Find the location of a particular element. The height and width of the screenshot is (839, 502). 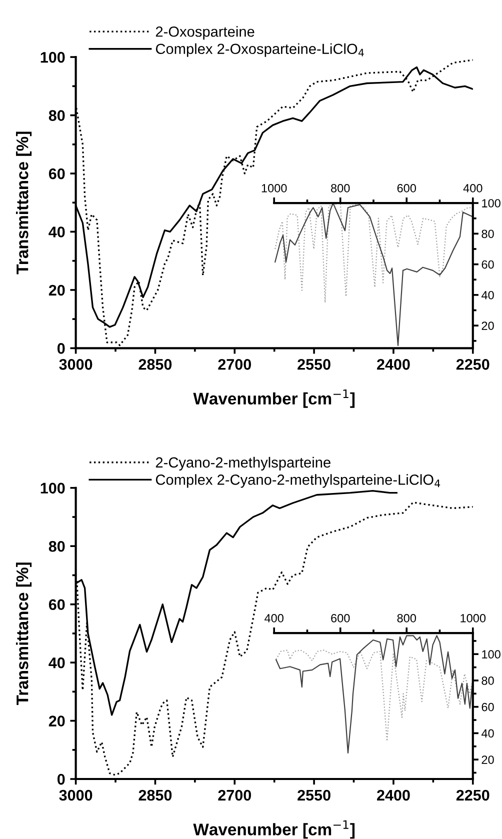

legend-label: Complex 2-Cyano-2-methylsparteine-LiClO$_{4}$ is located at coordinates (298, 481).